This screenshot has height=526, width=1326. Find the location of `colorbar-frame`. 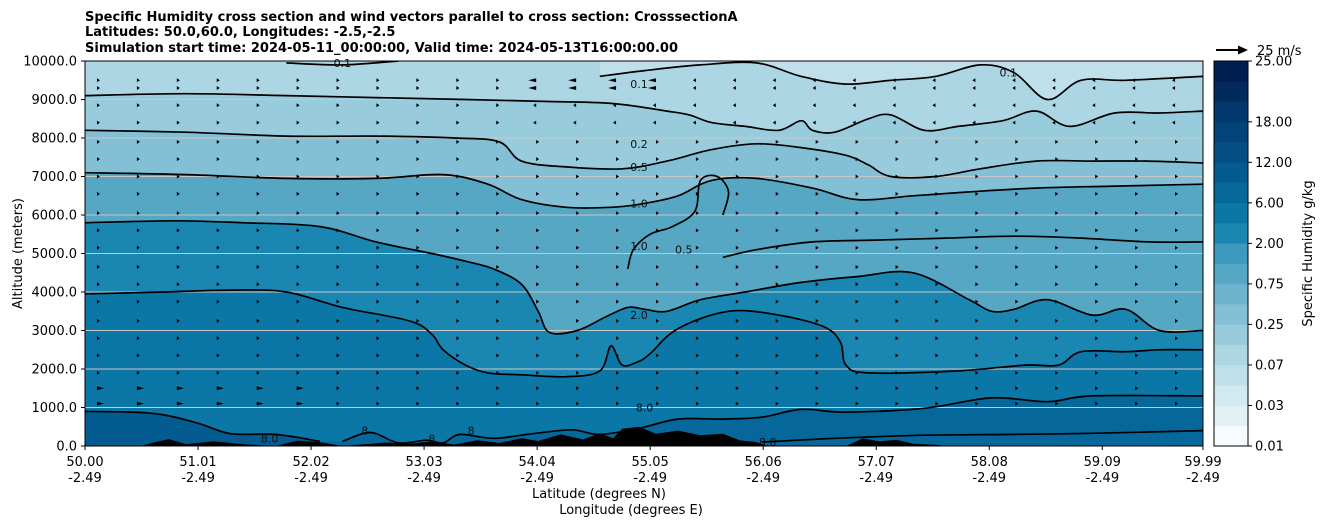

colorbar-frame is located at coordinates (1231, 253).